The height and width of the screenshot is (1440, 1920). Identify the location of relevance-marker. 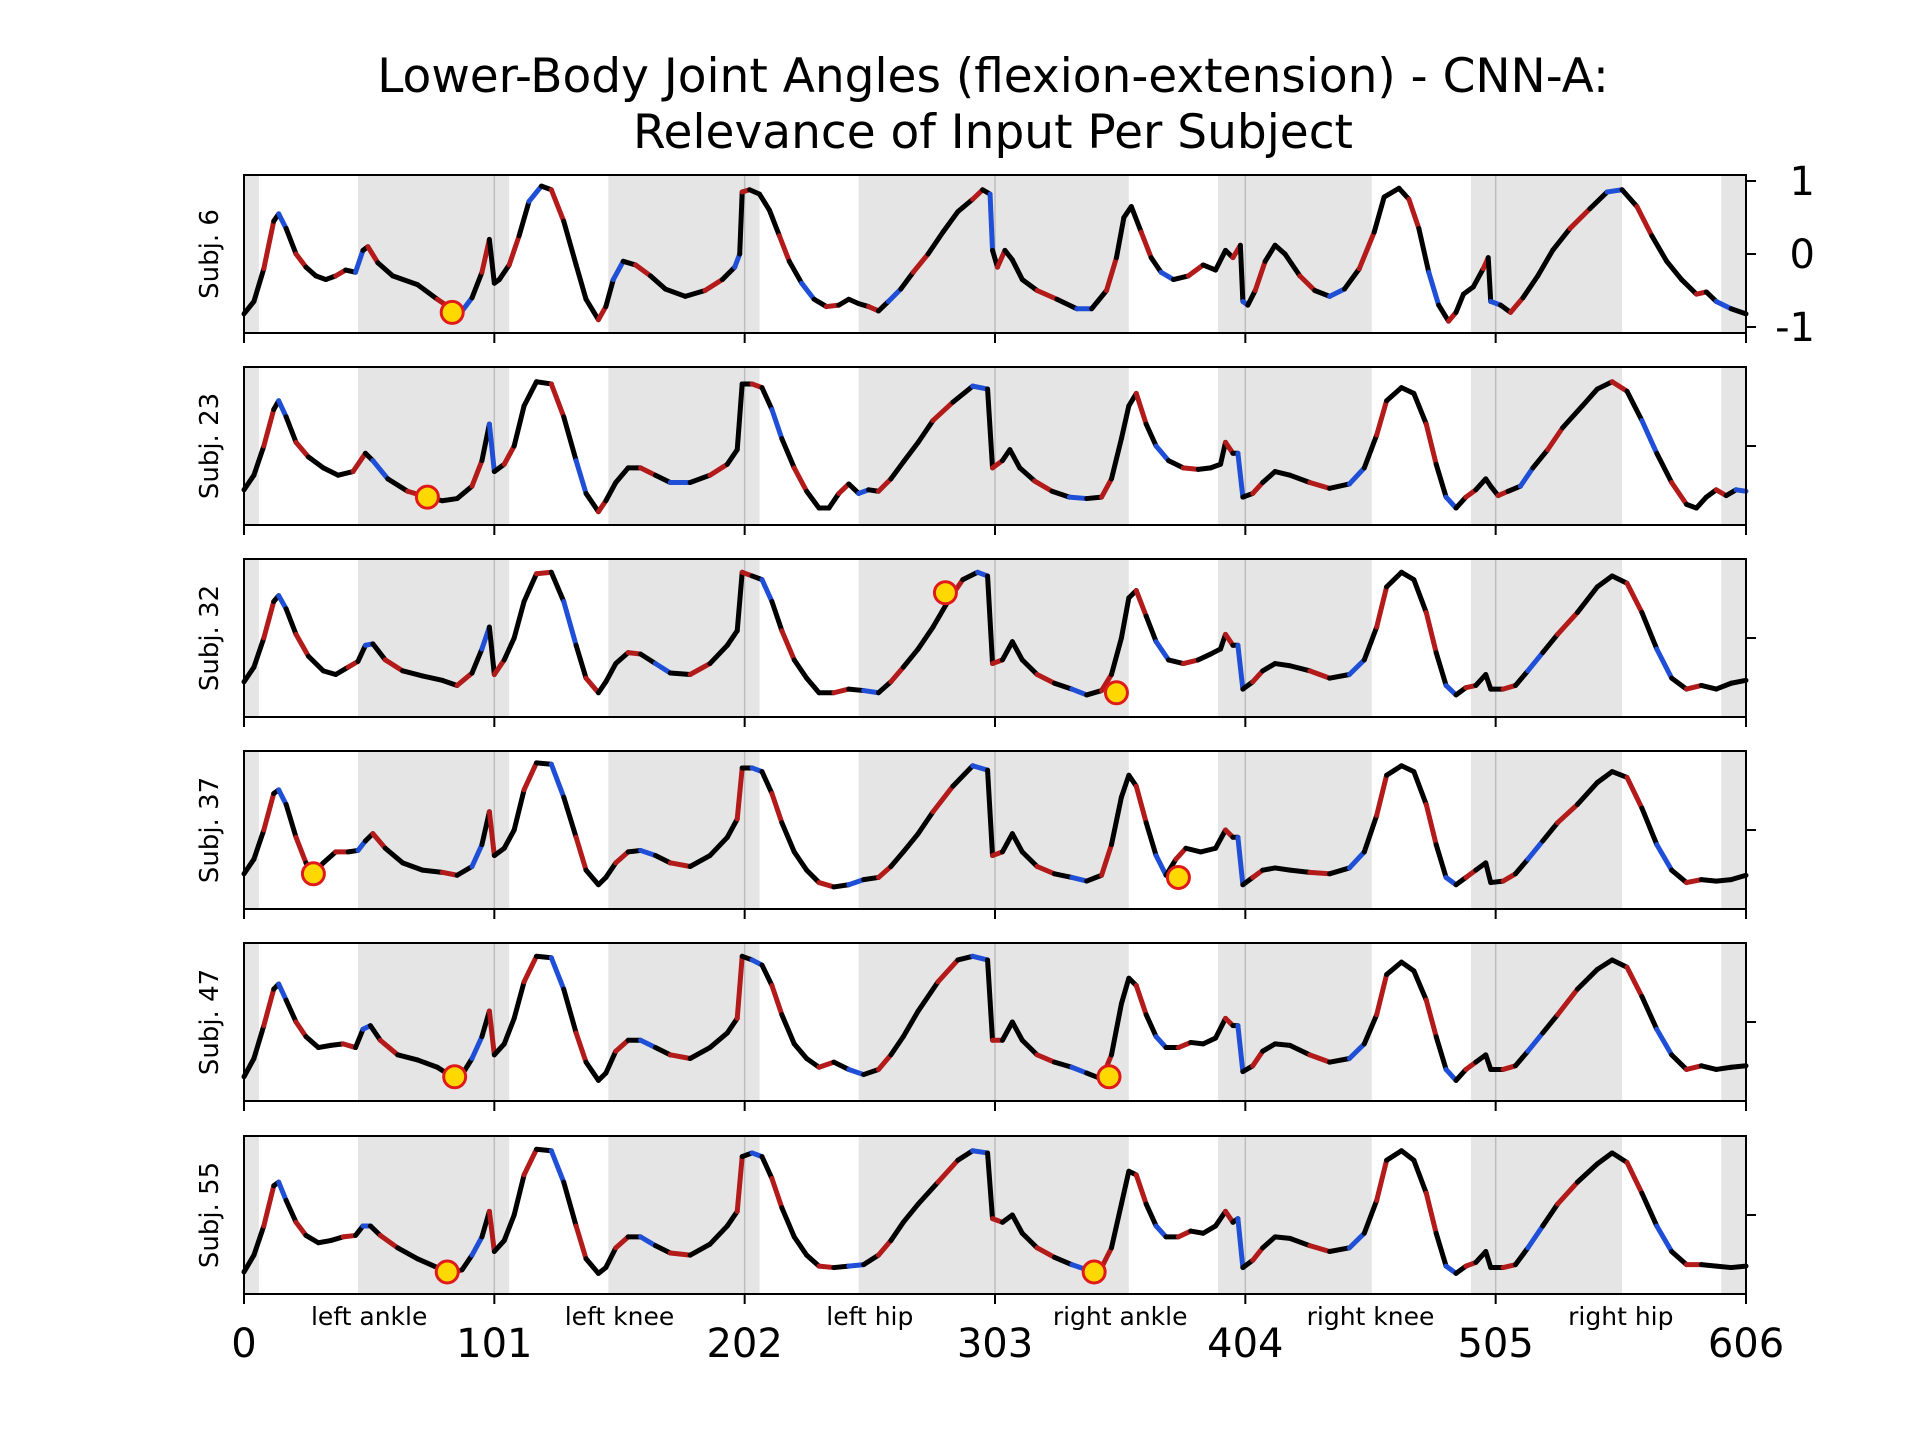
(452, 312).